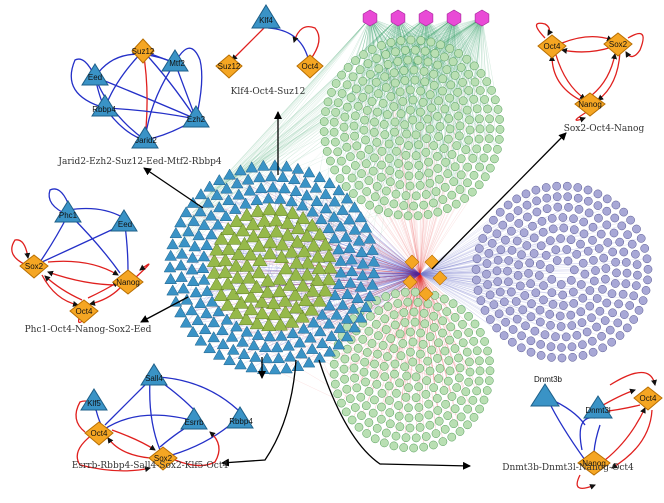 The height and width of the screenshot is (503, 664). Describe the element at coordinates (604, 129) in the screenshot. I see `motif-caption: Sox2-Oct4-Nanog` at that location.